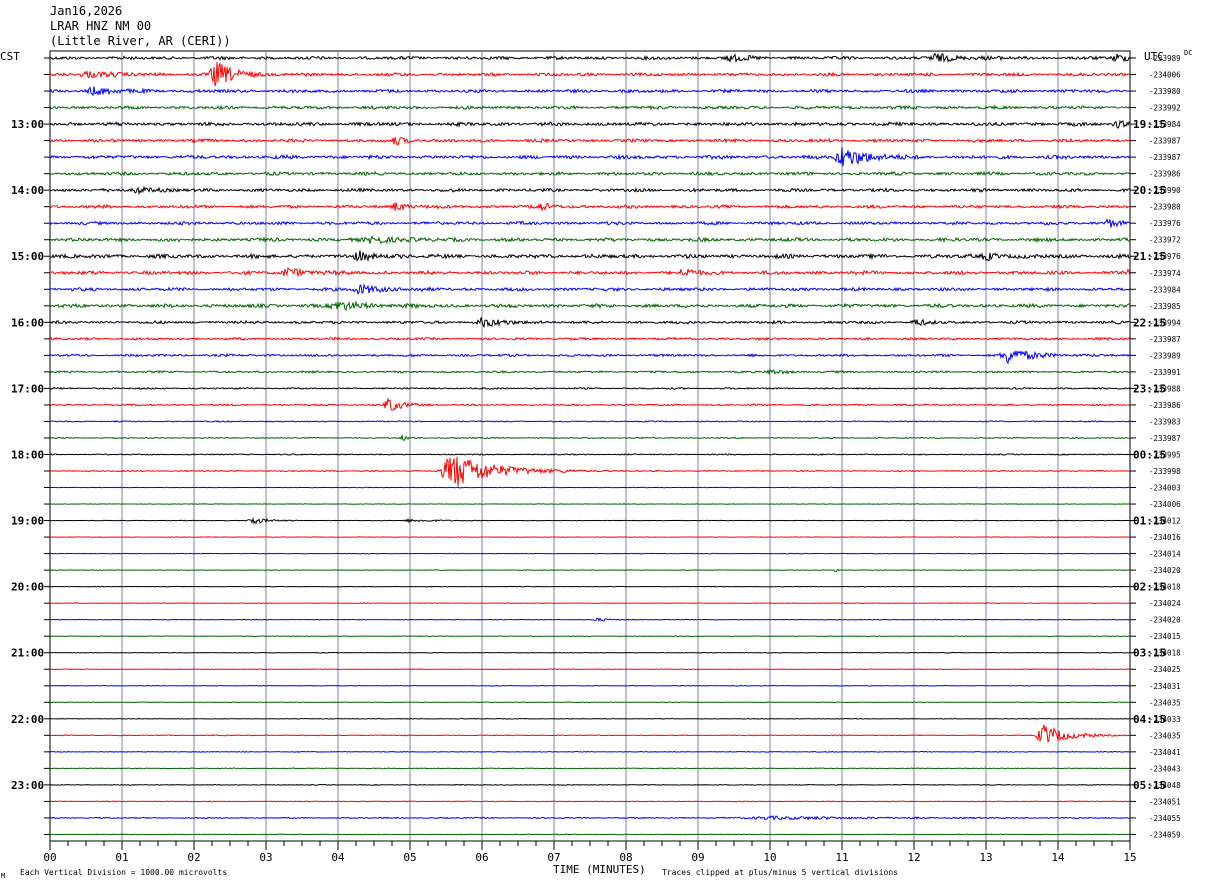 This screenshot has height=886, width=1210. I want to click on x-tick-label: 01, so click(121, 857).